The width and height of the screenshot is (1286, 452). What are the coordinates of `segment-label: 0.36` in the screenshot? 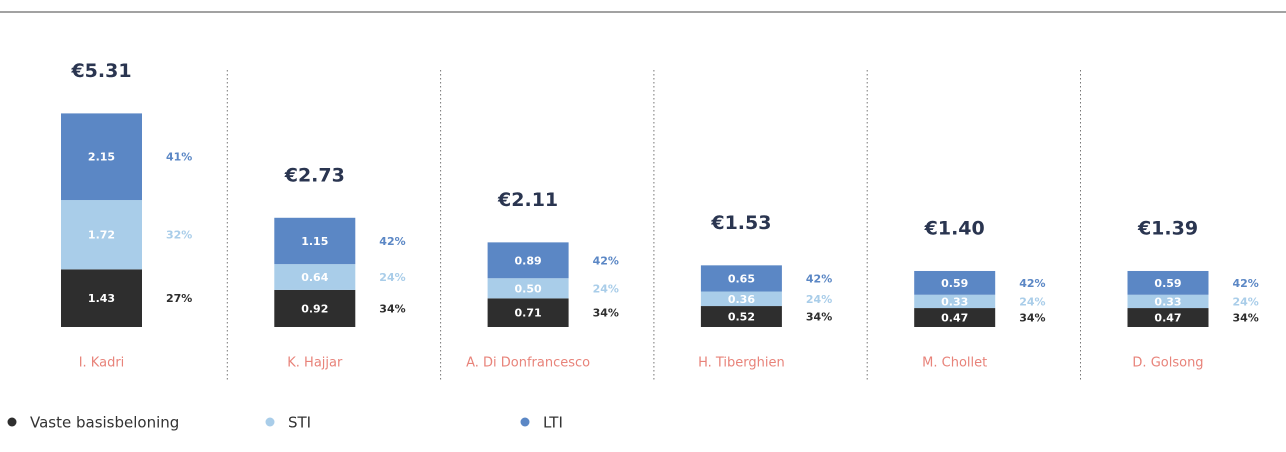 It's located at (741, 299).